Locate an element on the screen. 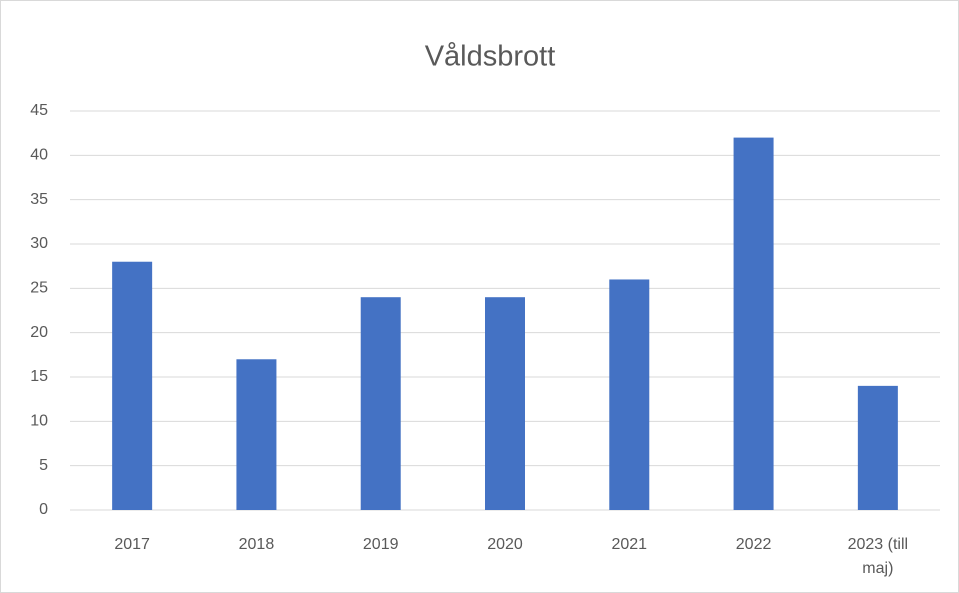  x-tick-label: 2022 is located at coordinates (754, 544).